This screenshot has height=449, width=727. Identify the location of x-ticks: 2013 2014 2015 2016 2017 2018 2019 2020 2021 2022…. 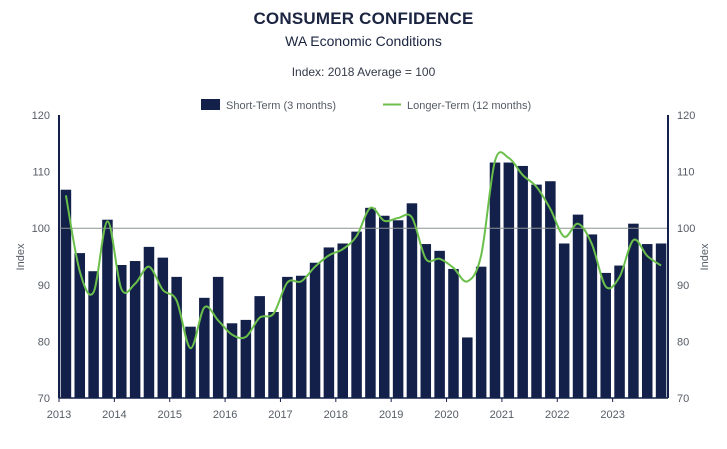
(336, 409).